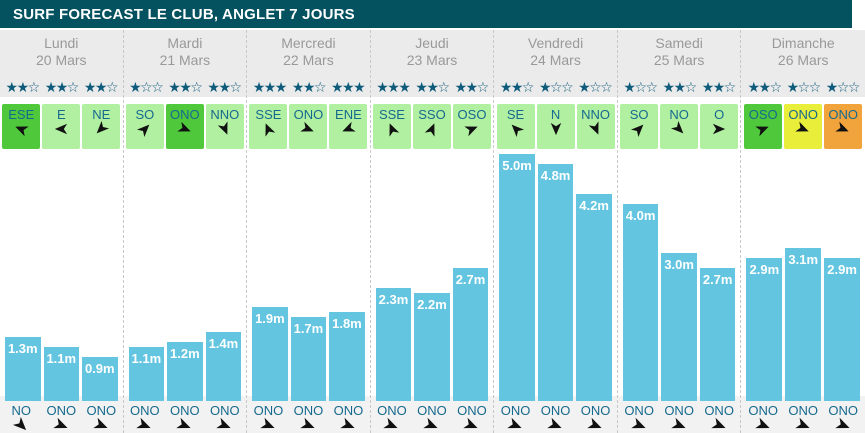 This screenshot has width=865, height=433. I want to click on day-header: Jeudi 23 Mars, so click(432, 51).